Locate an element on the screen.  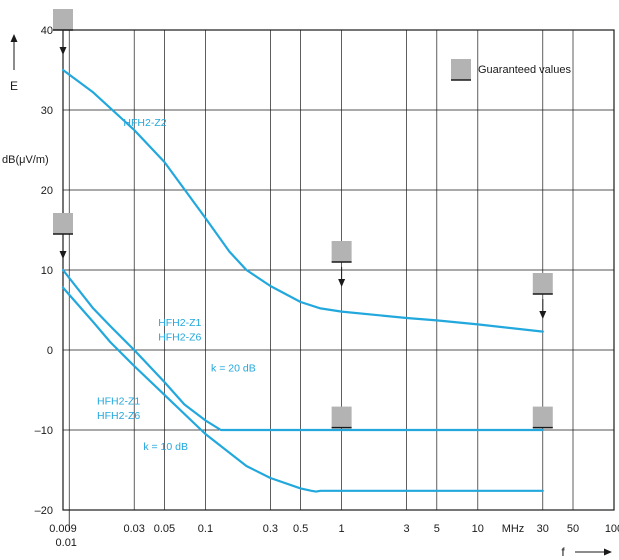
x-tick-label: 10 is located at coordinates (478, 529).